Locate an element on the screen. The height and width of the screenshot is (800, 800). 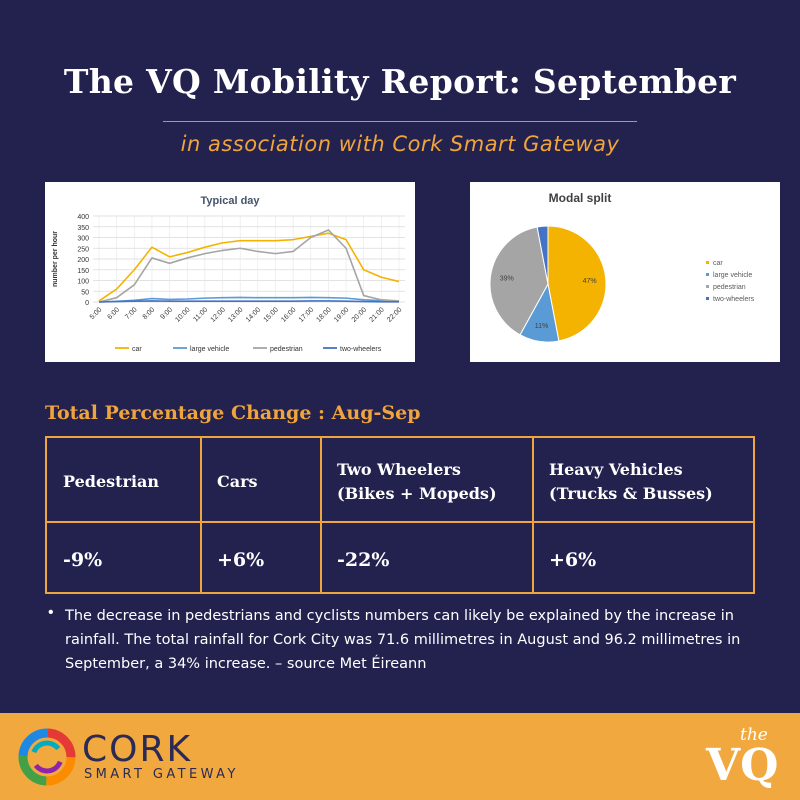
y-tick-label: 300 is located at coordinates (83, 239).